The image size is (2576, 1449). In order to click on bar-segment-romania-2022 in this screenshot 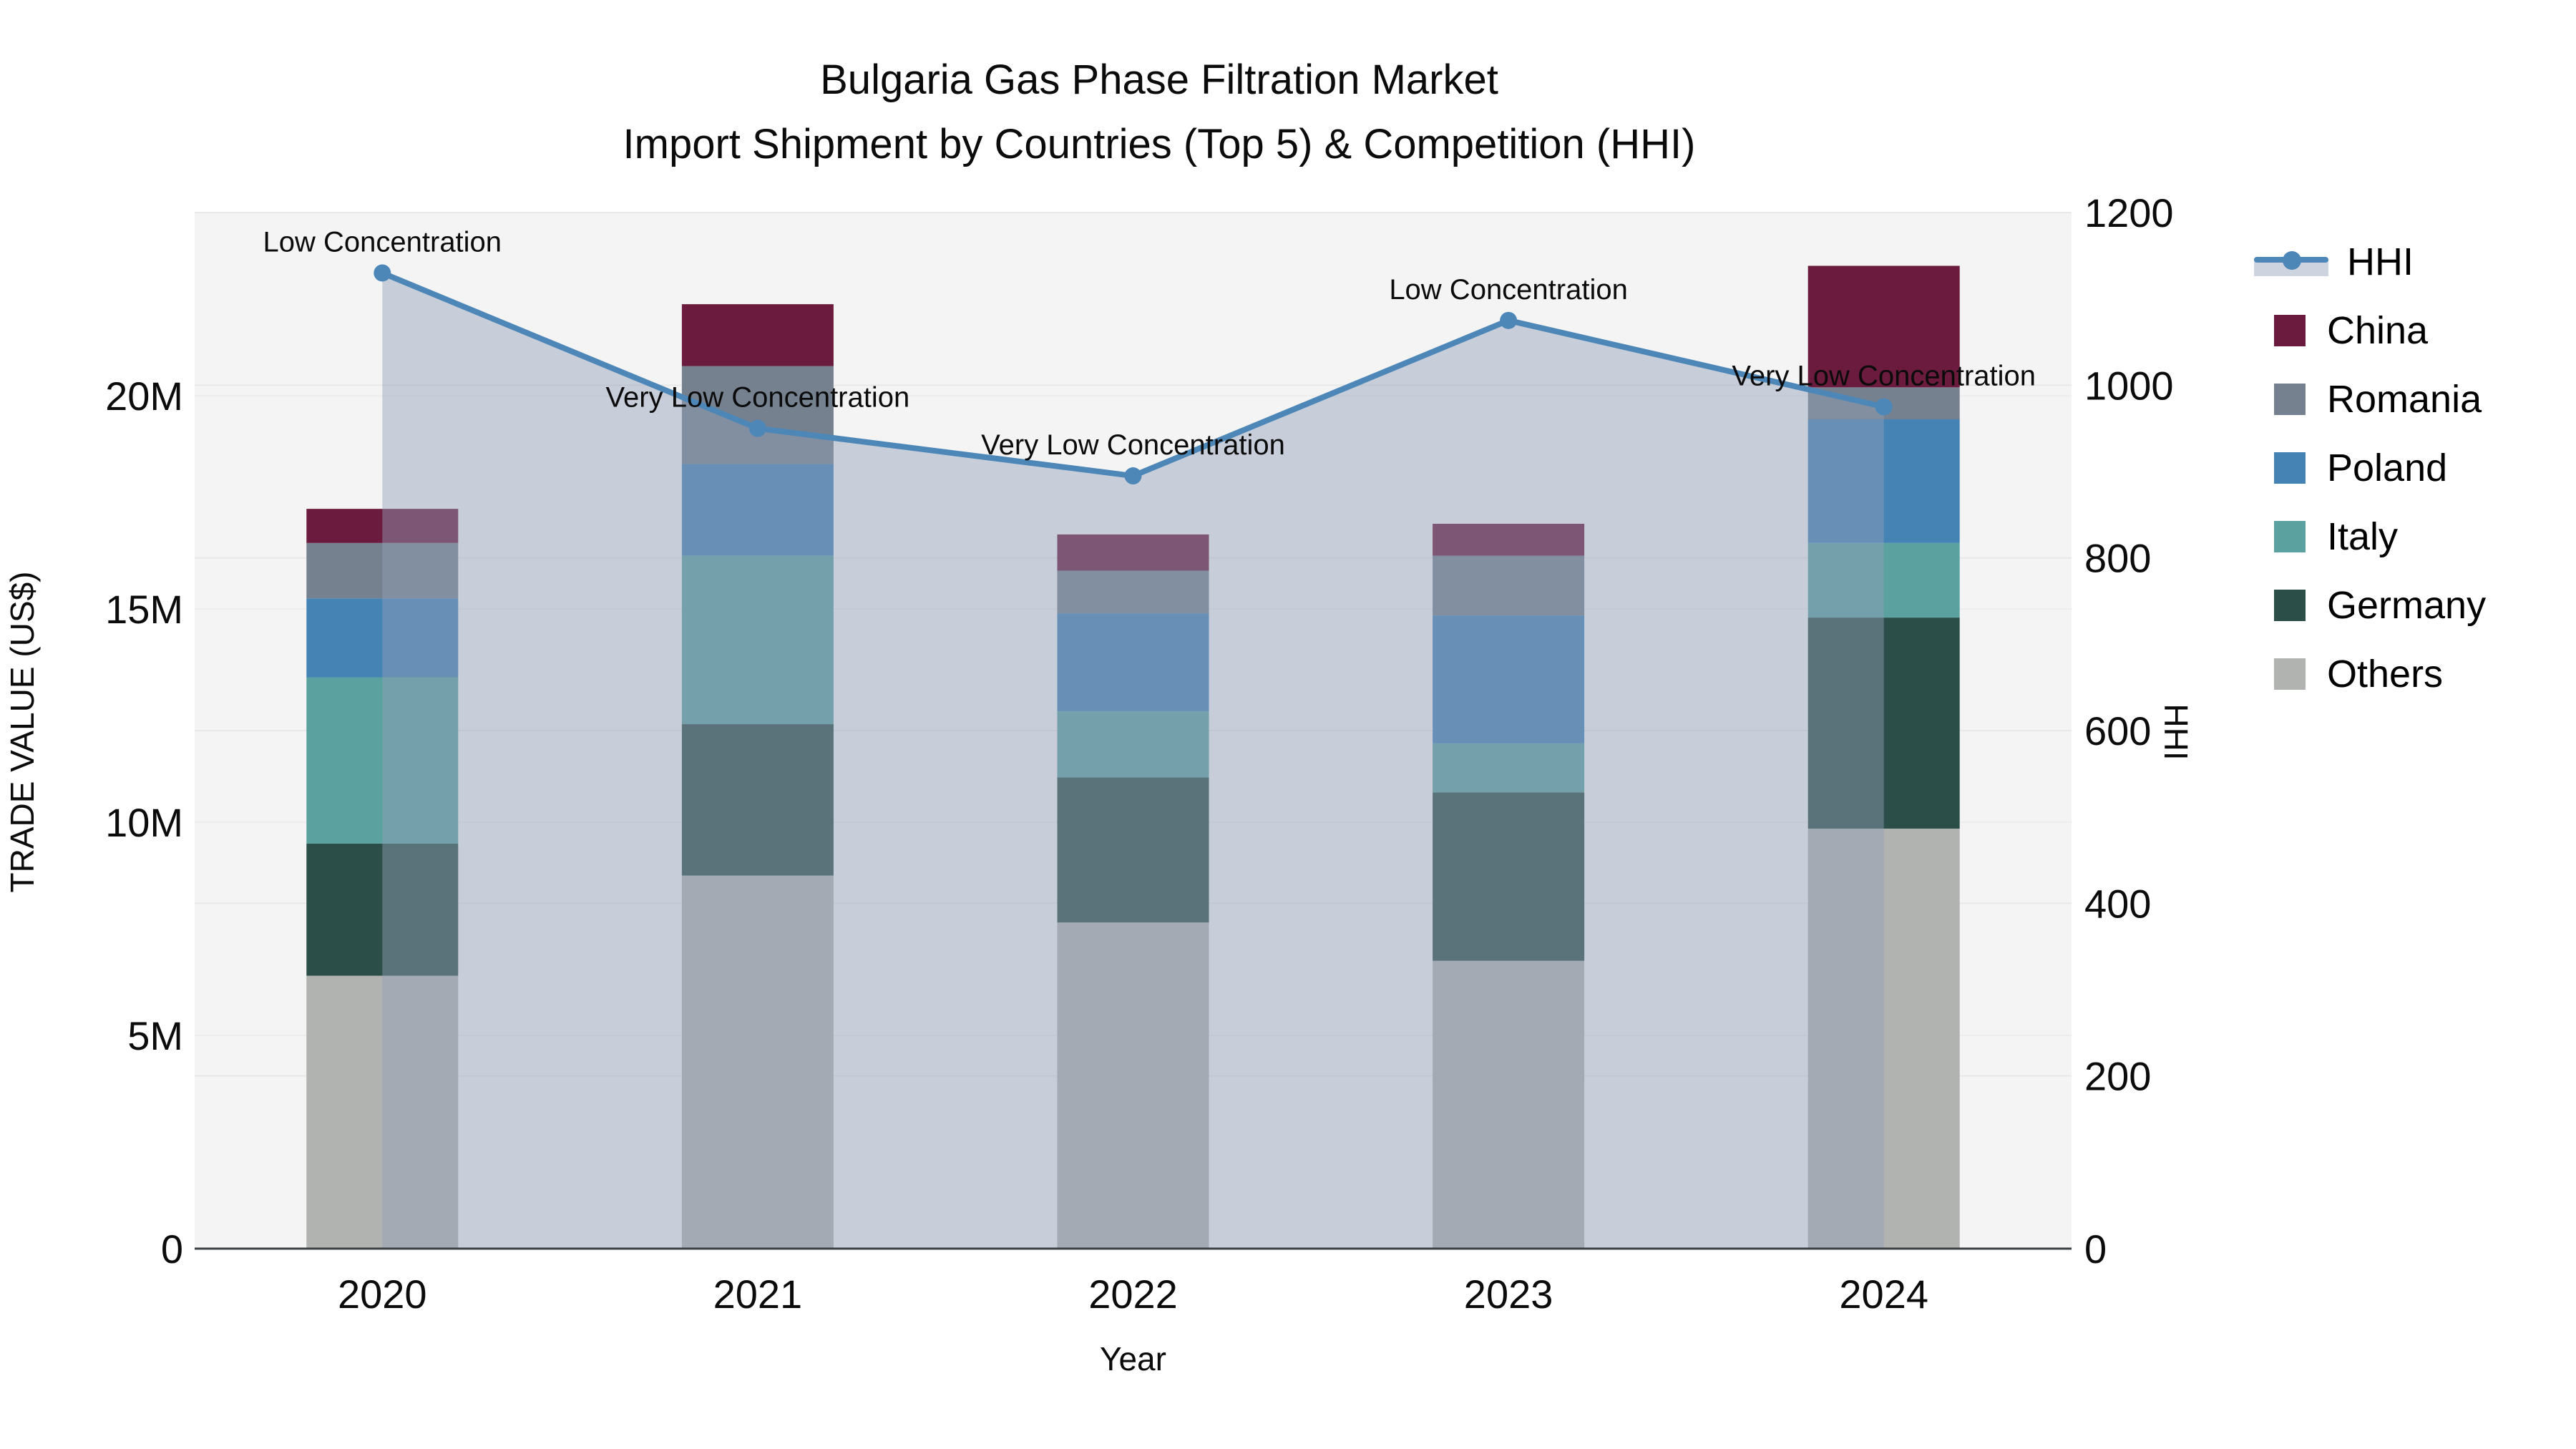, I will do `click(1133, 592)`.